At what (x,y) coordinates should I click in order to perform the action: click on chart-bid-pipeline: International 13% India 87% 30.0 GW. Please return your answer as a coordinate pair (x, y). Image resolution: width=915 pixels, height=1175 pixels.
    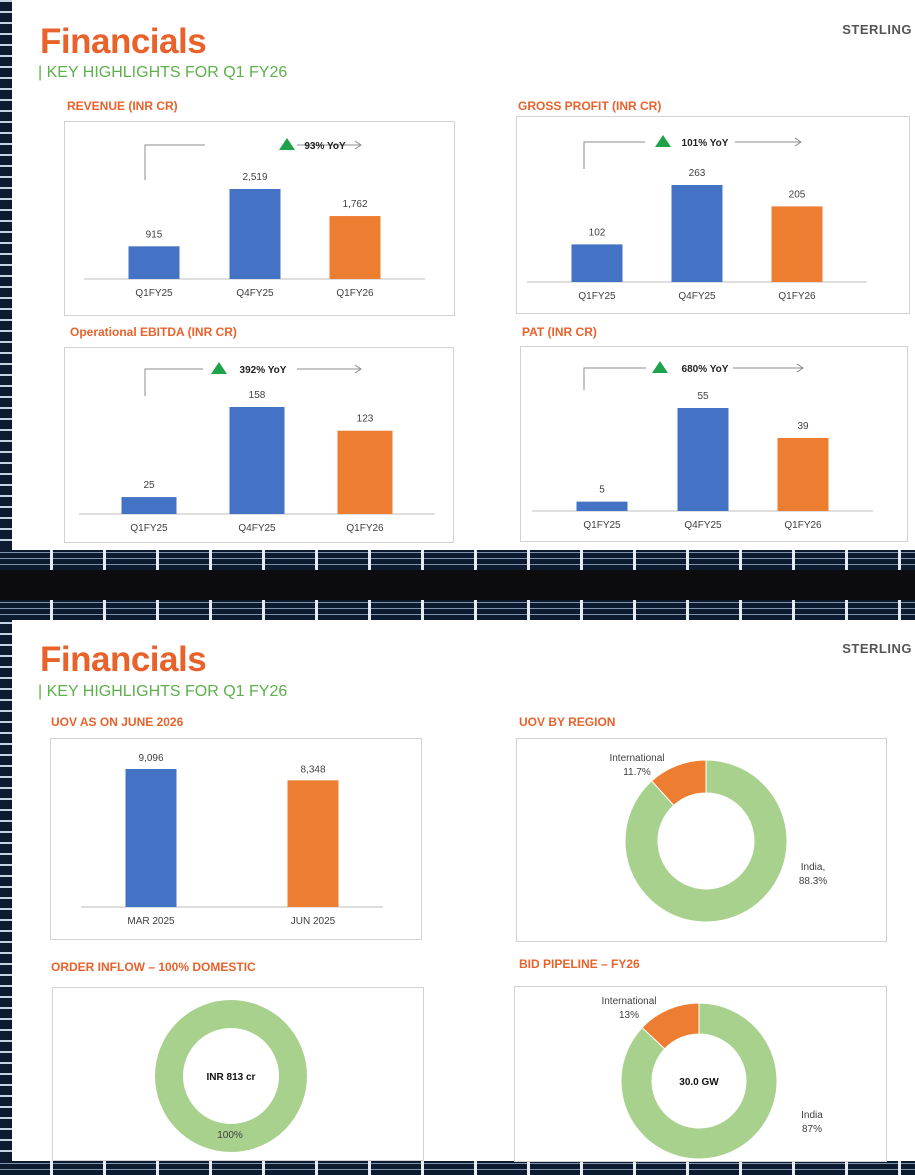
    Looking at the image, I should click on (700, 1074).